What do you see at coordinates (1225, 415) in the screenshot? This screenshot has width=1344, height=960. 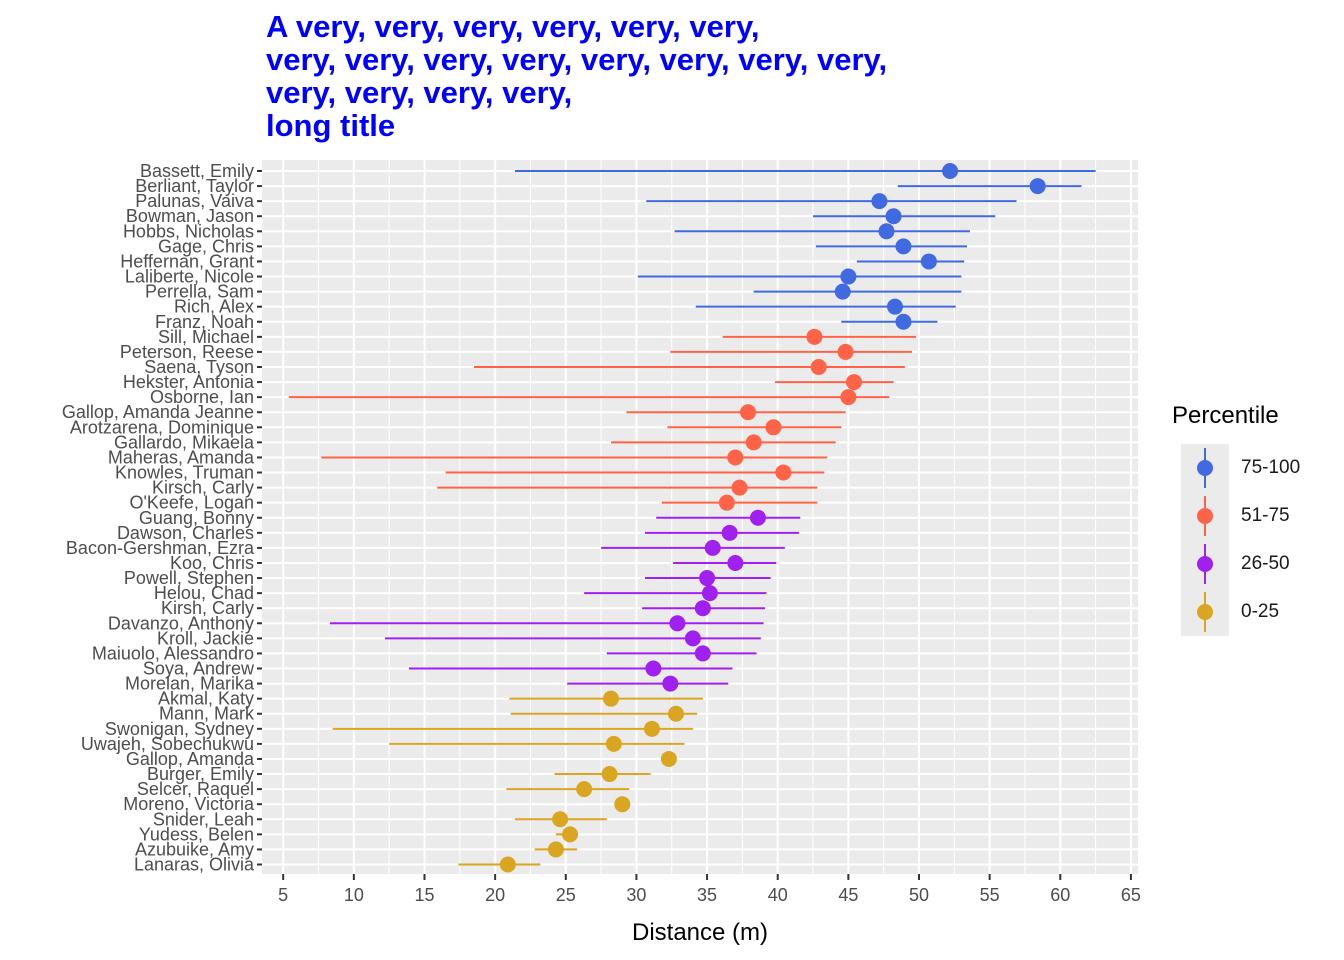 I see `legend-title: Percentile` at bounding box center [1225, 415].